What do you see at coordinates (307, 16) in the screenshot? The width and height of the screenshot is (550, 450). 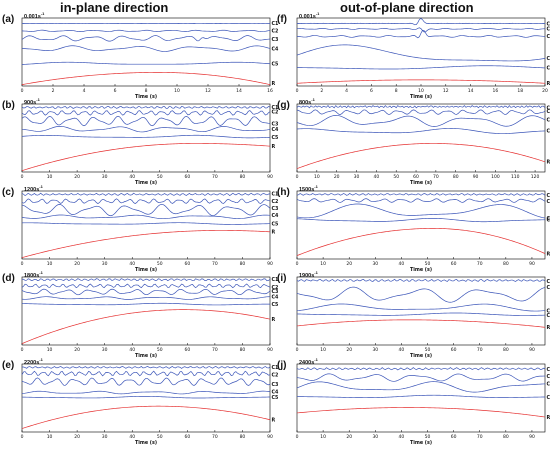 I see `strain-rate-value: 0.001s` at bounding box center [307, 16].